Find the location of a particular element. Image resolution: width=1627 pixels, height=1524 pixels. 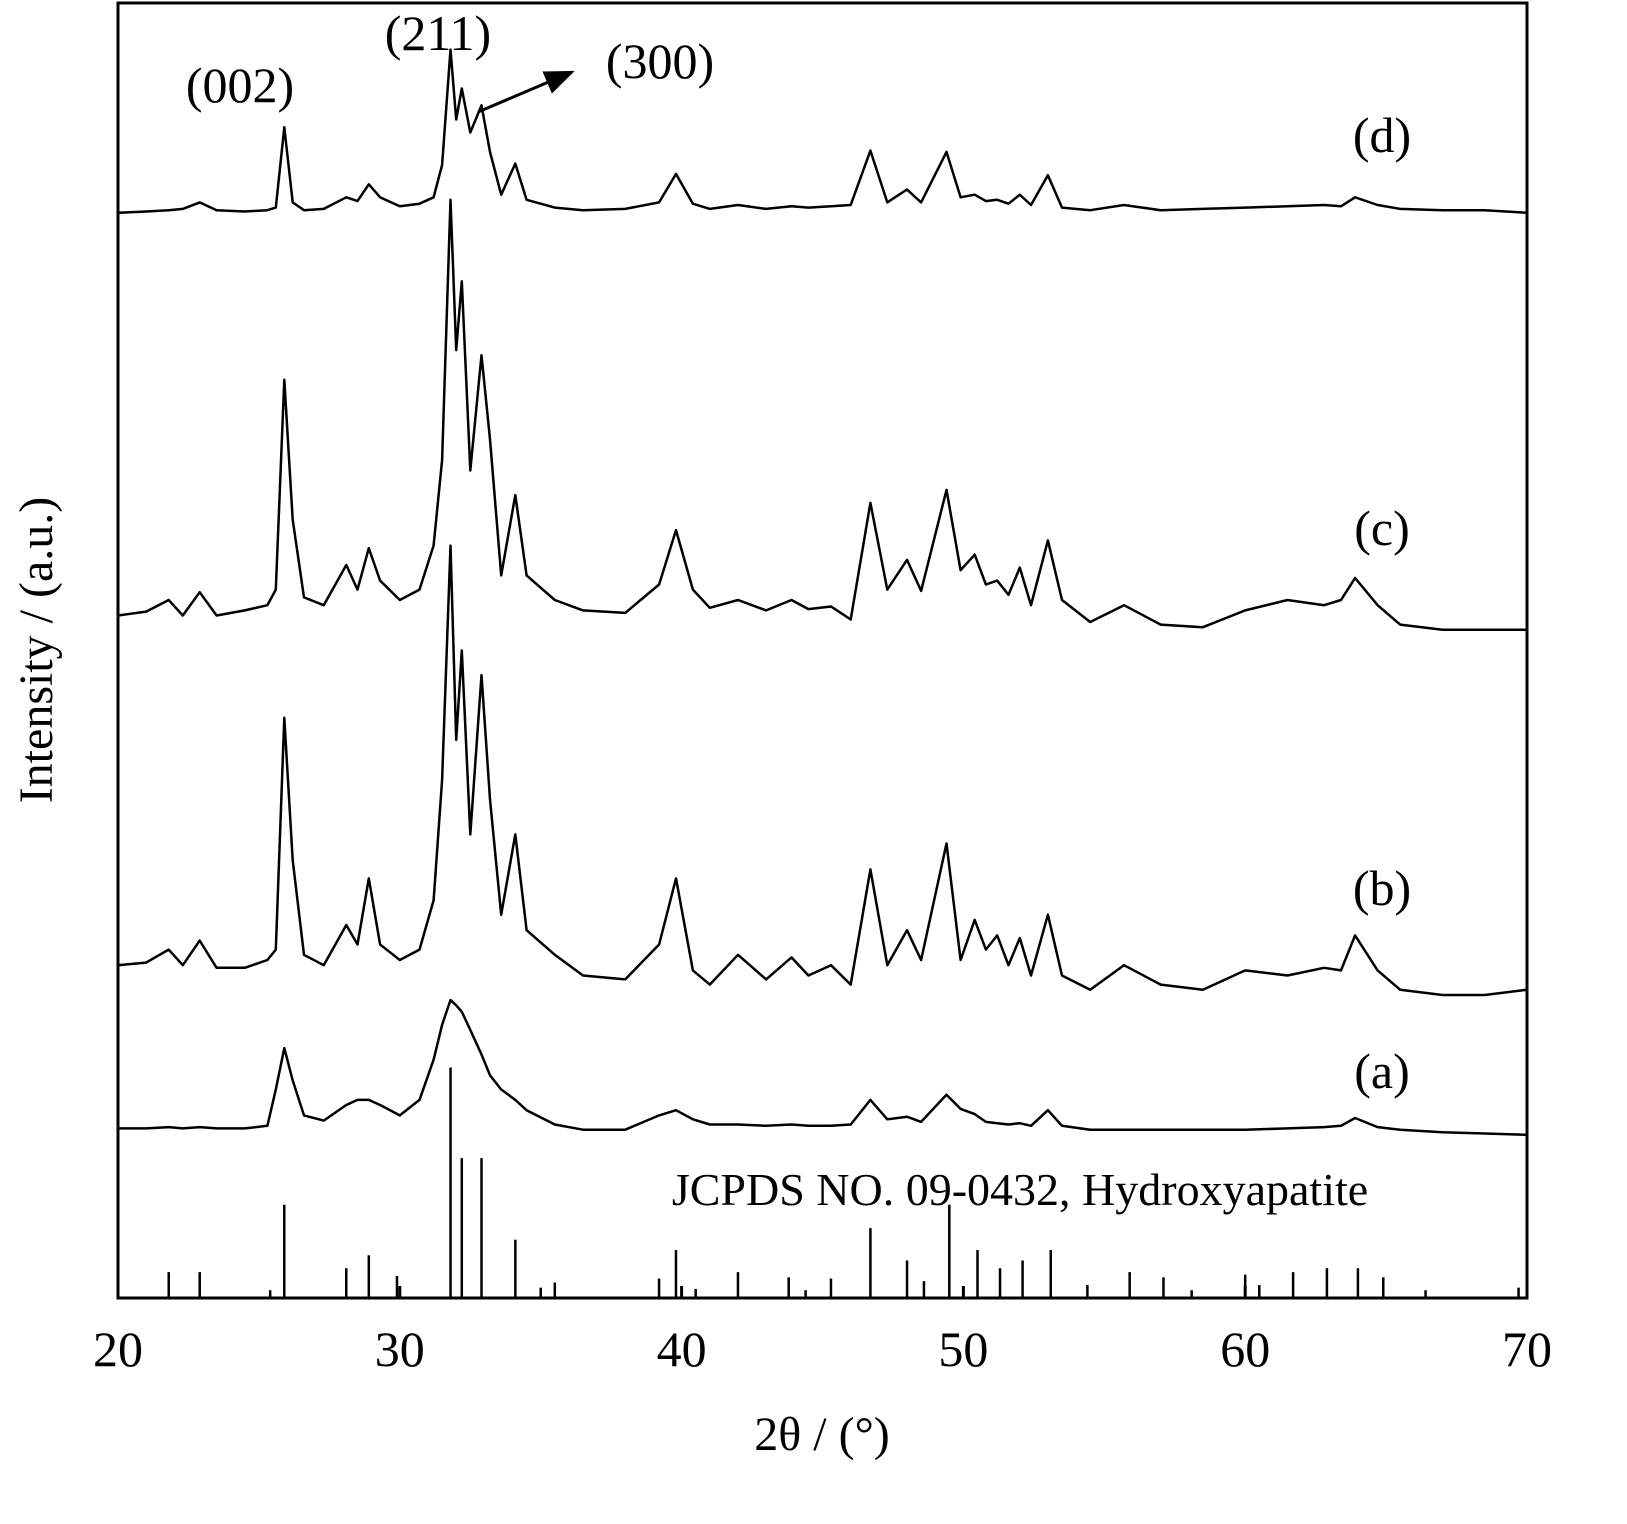

x-axis-label: 2θ / (°) is located at coordinates (822, 1434).